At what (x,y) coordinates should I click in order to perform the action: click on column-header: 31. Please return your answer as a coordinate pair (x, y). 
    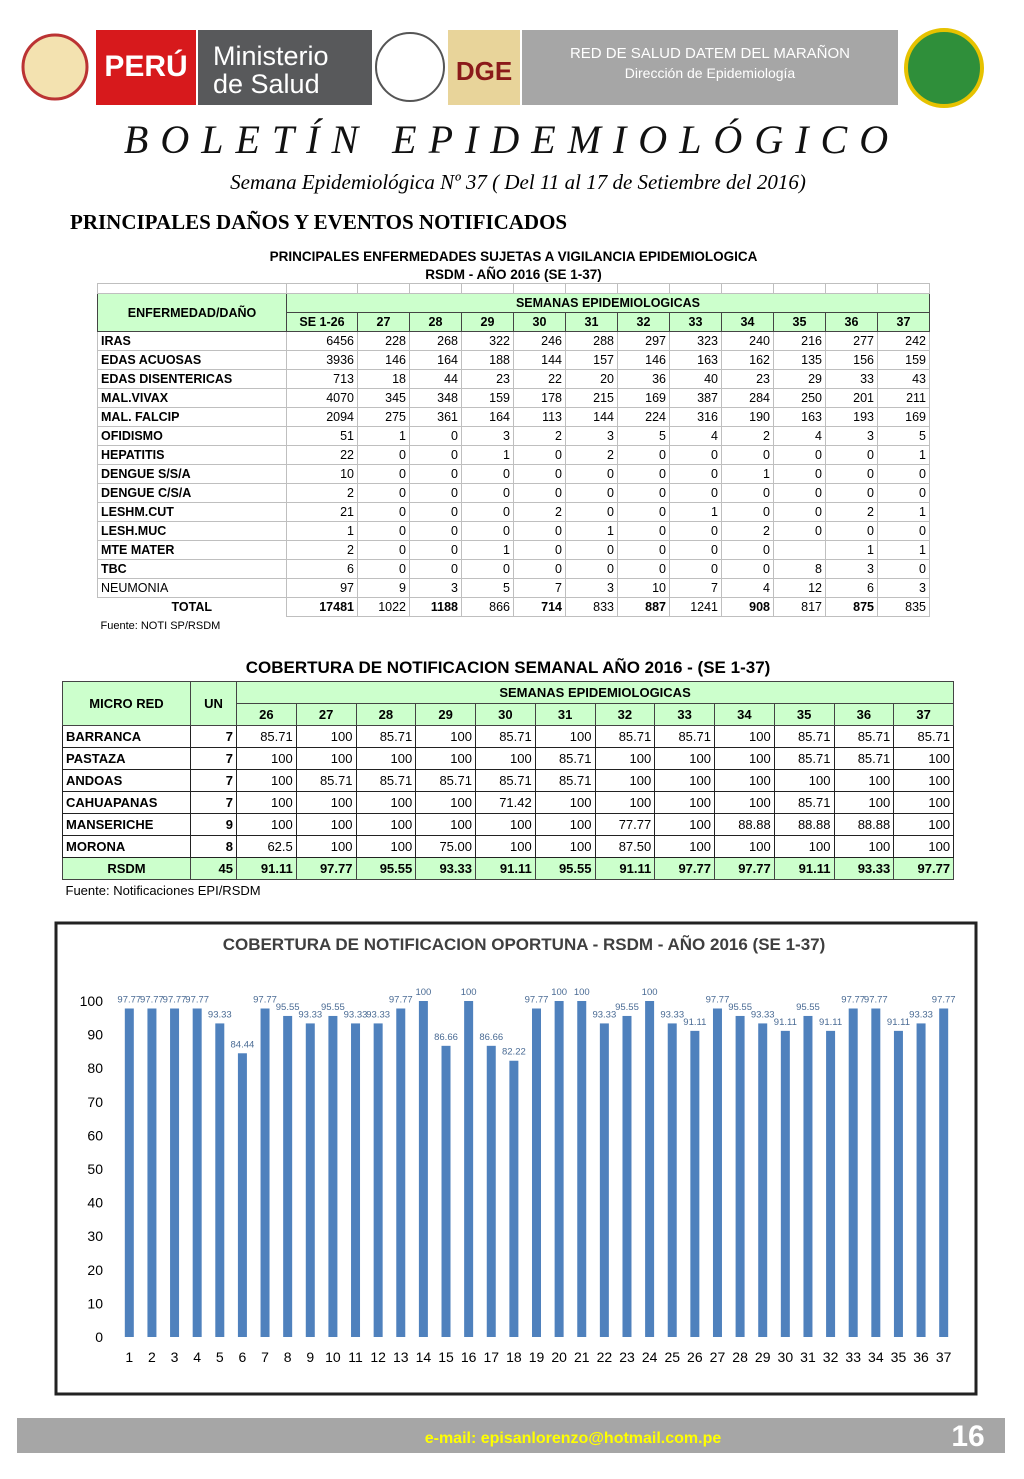
    Looking at the image, I should click on (565, 714).